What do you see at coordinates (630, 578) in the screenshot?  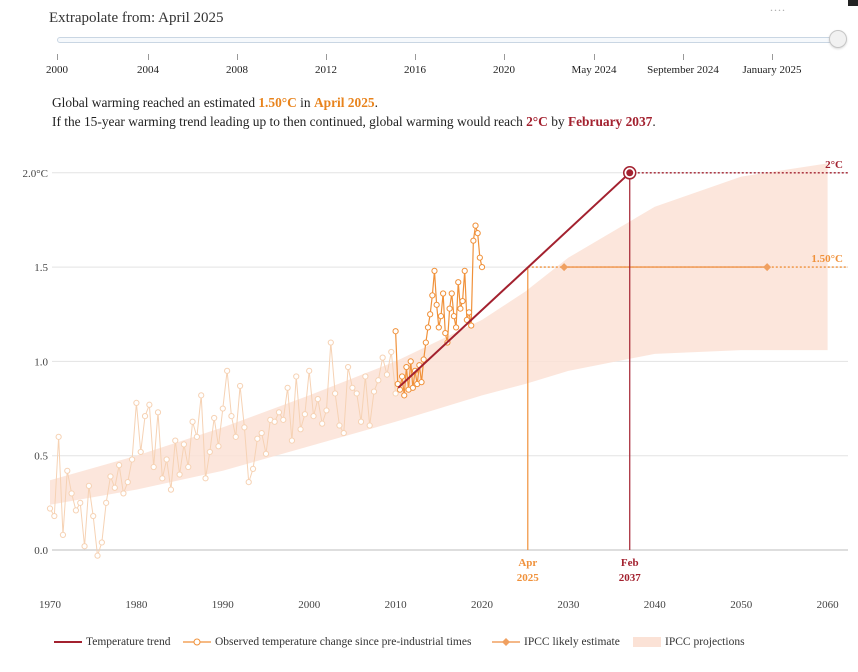 I see `marker-2037-year: 2037` at bounding box center [630, 578].